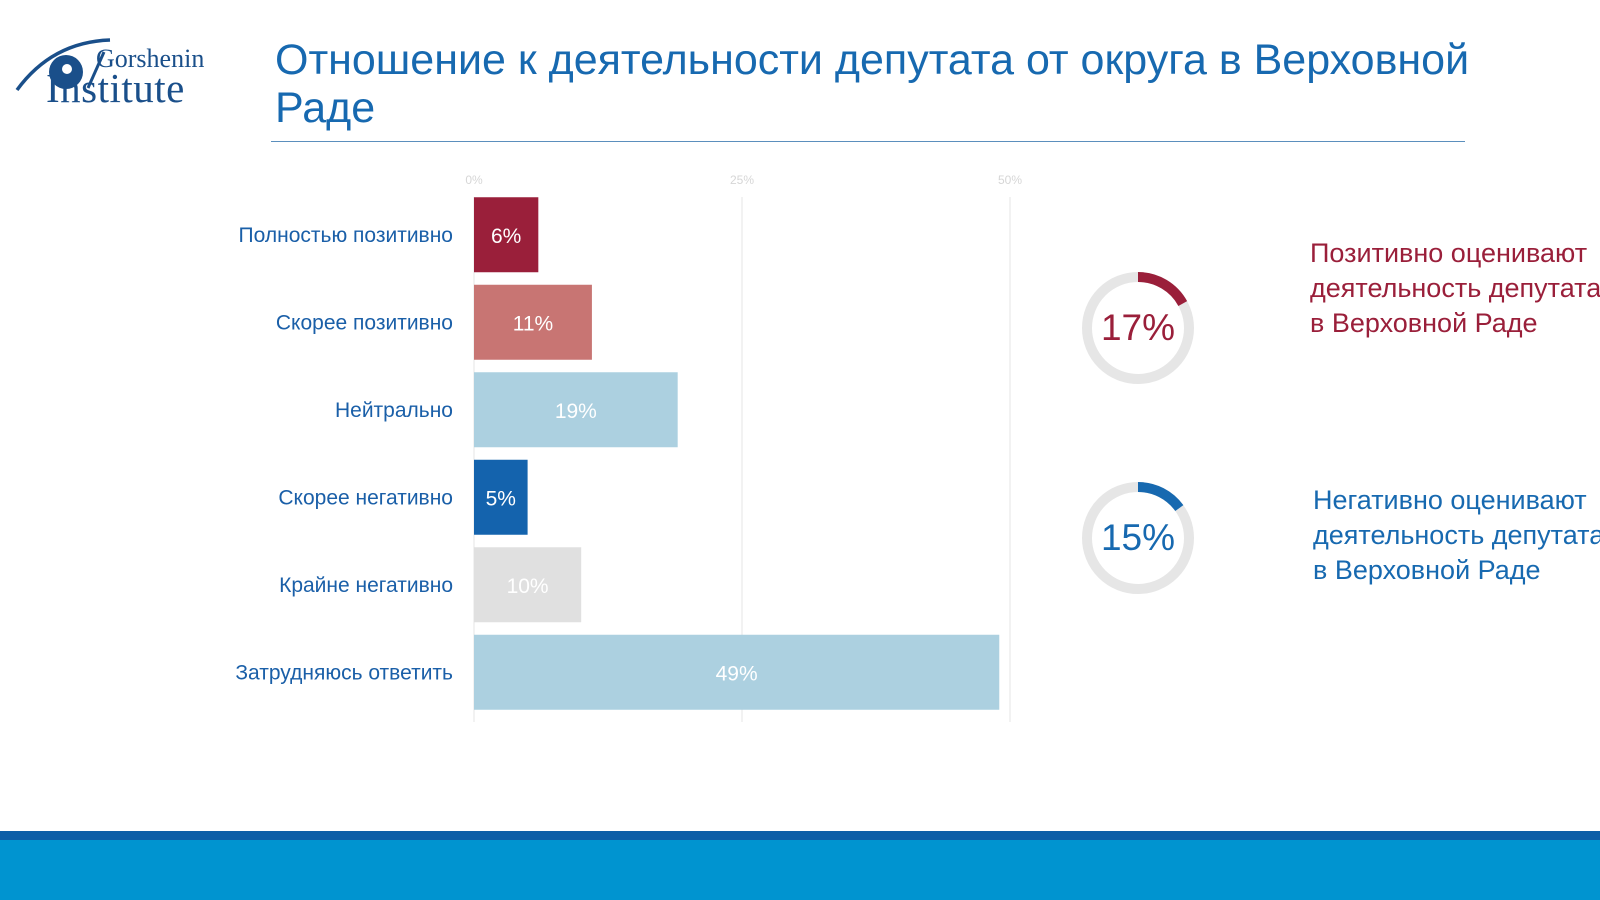 This screenshot has height=900, width=1600. Describe the element at coordinates (742, 180) in the screenshot. I see `x-tick-label: 25%` at that location.